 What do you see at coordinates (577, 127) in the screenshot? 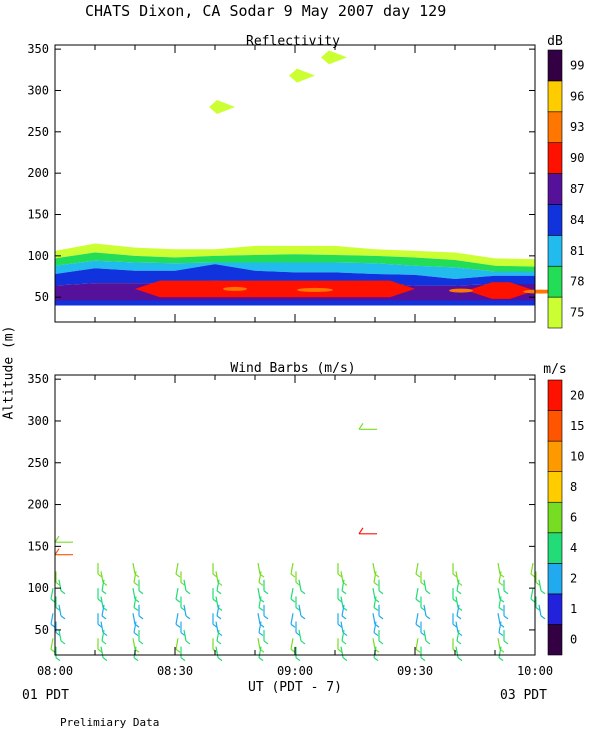
I see `reflectivity-colorbar-label: 93` at bounding box center [577, 127].